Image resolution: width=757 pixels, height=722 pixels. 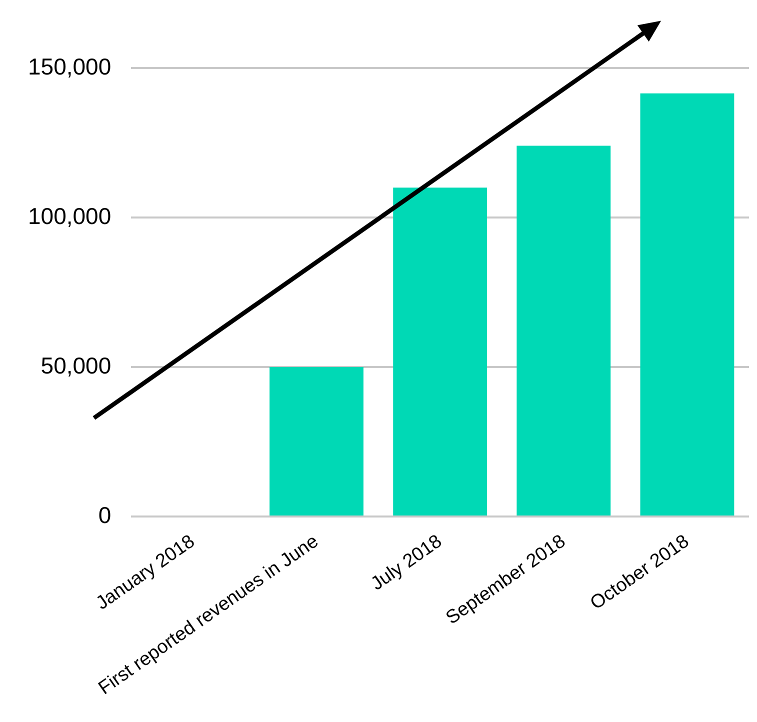 I want to click on y-tick-label: 150,000, so click(x=70, y=66).